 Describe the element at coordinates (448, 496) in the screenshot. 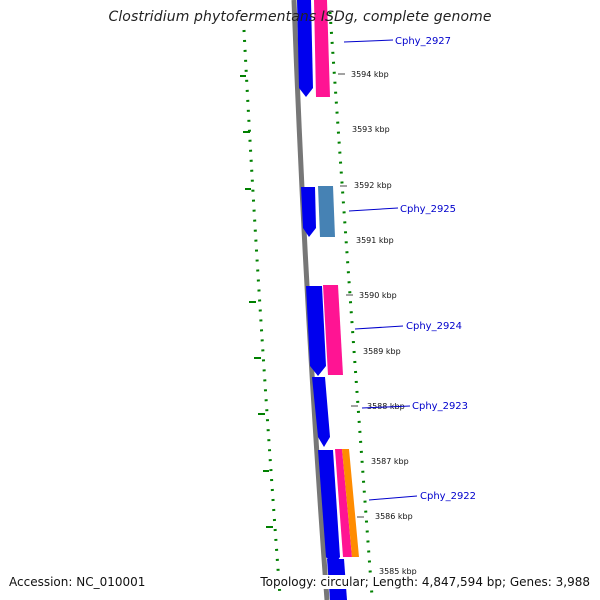

I see `gene-label: Cphy_2922` at that location.